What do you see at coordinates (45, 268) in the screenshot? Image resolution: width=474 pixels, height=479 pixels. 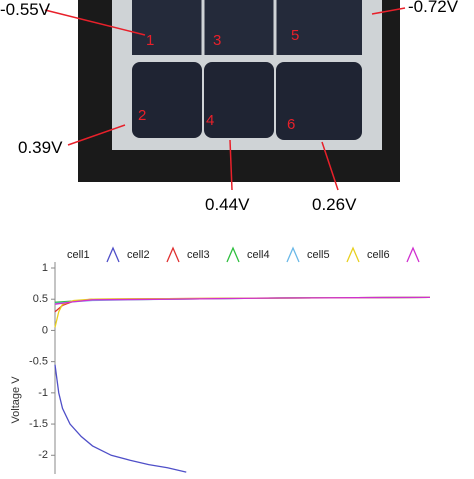 I see `y-tick-label: 1` at bounding box center [45, 268].